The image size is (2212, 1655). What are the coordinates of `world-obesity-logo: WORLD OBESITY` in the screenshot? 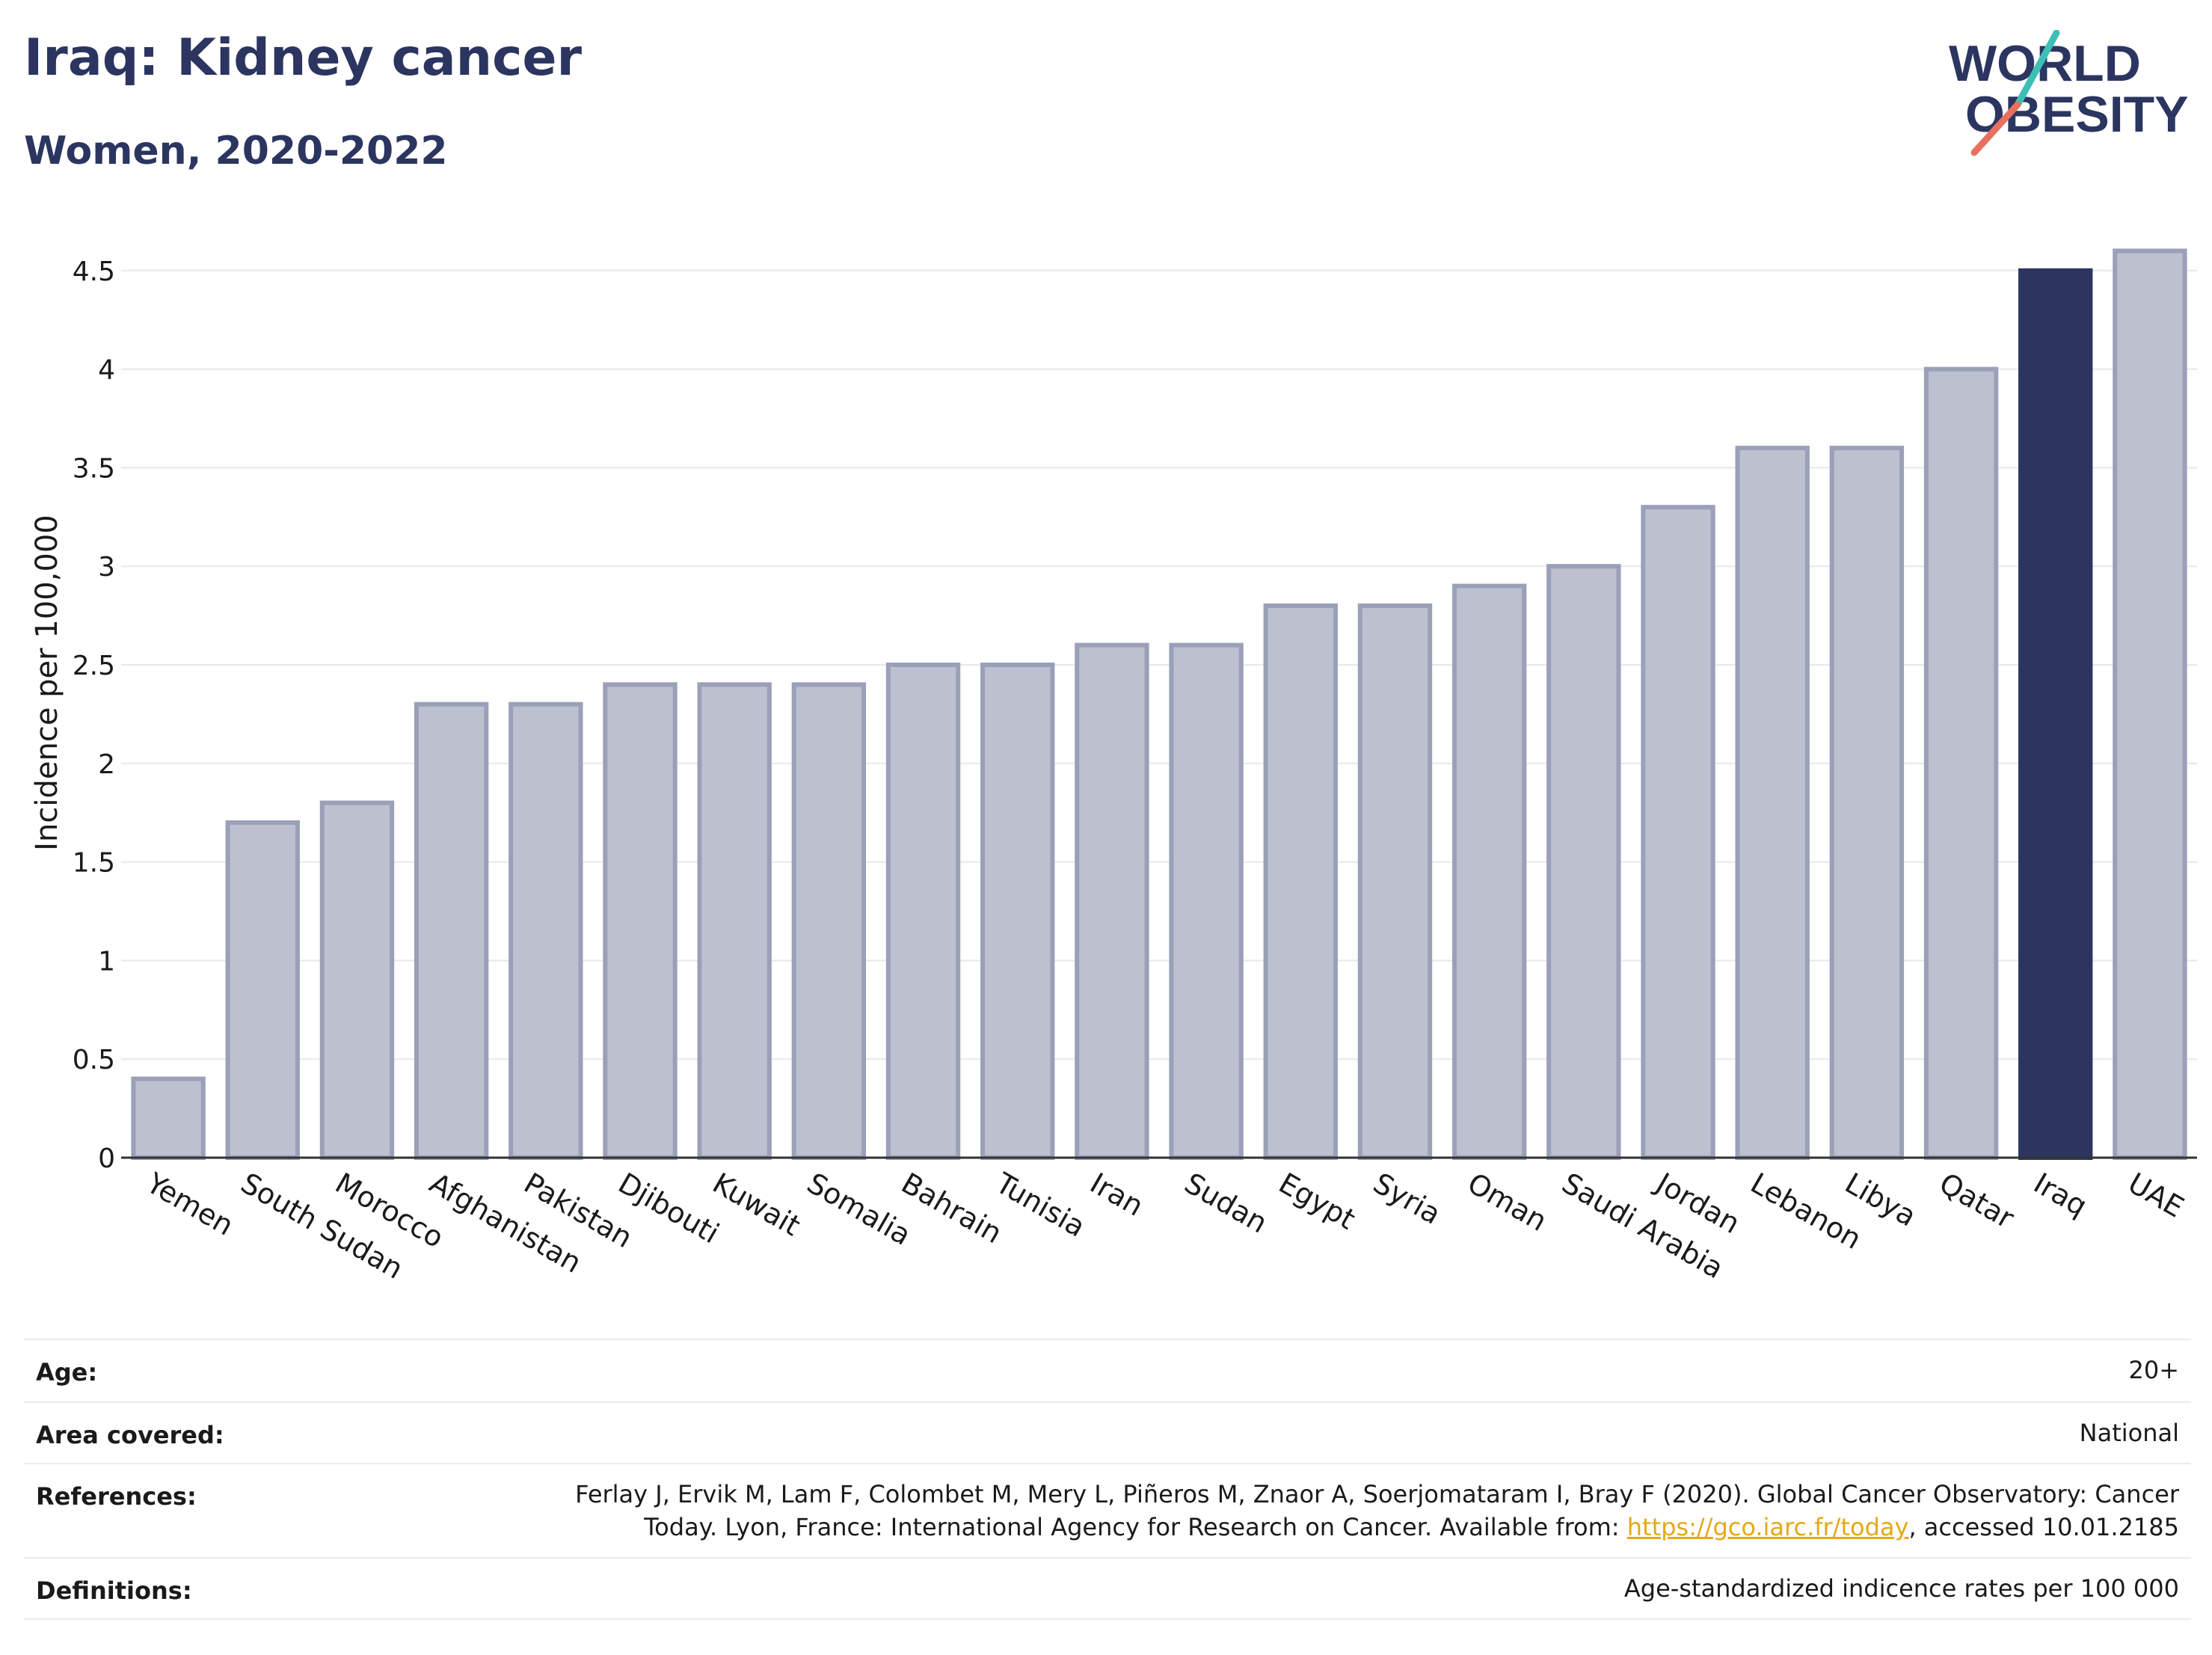 It's located at (2069, 93).